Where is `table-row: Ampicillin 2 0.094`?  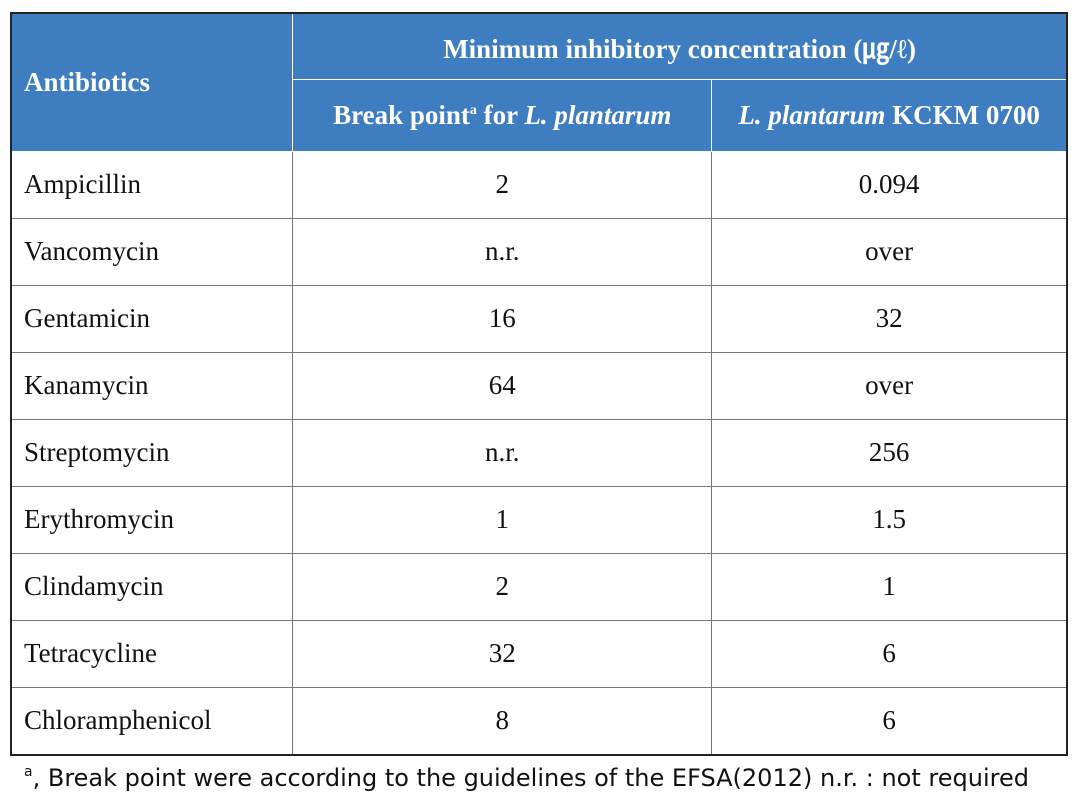
table-row: Ampicillin 2 0.094 is located at coordinates (539, 184).